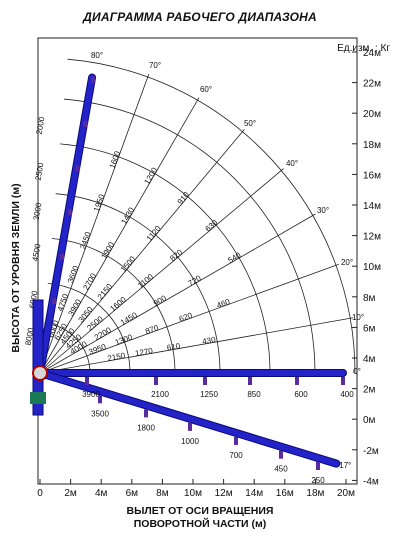  What do you see at coordinates (162, 493) in the screenshot?
I see `x-tick-label: 8м` at bounding box center [162, 493].